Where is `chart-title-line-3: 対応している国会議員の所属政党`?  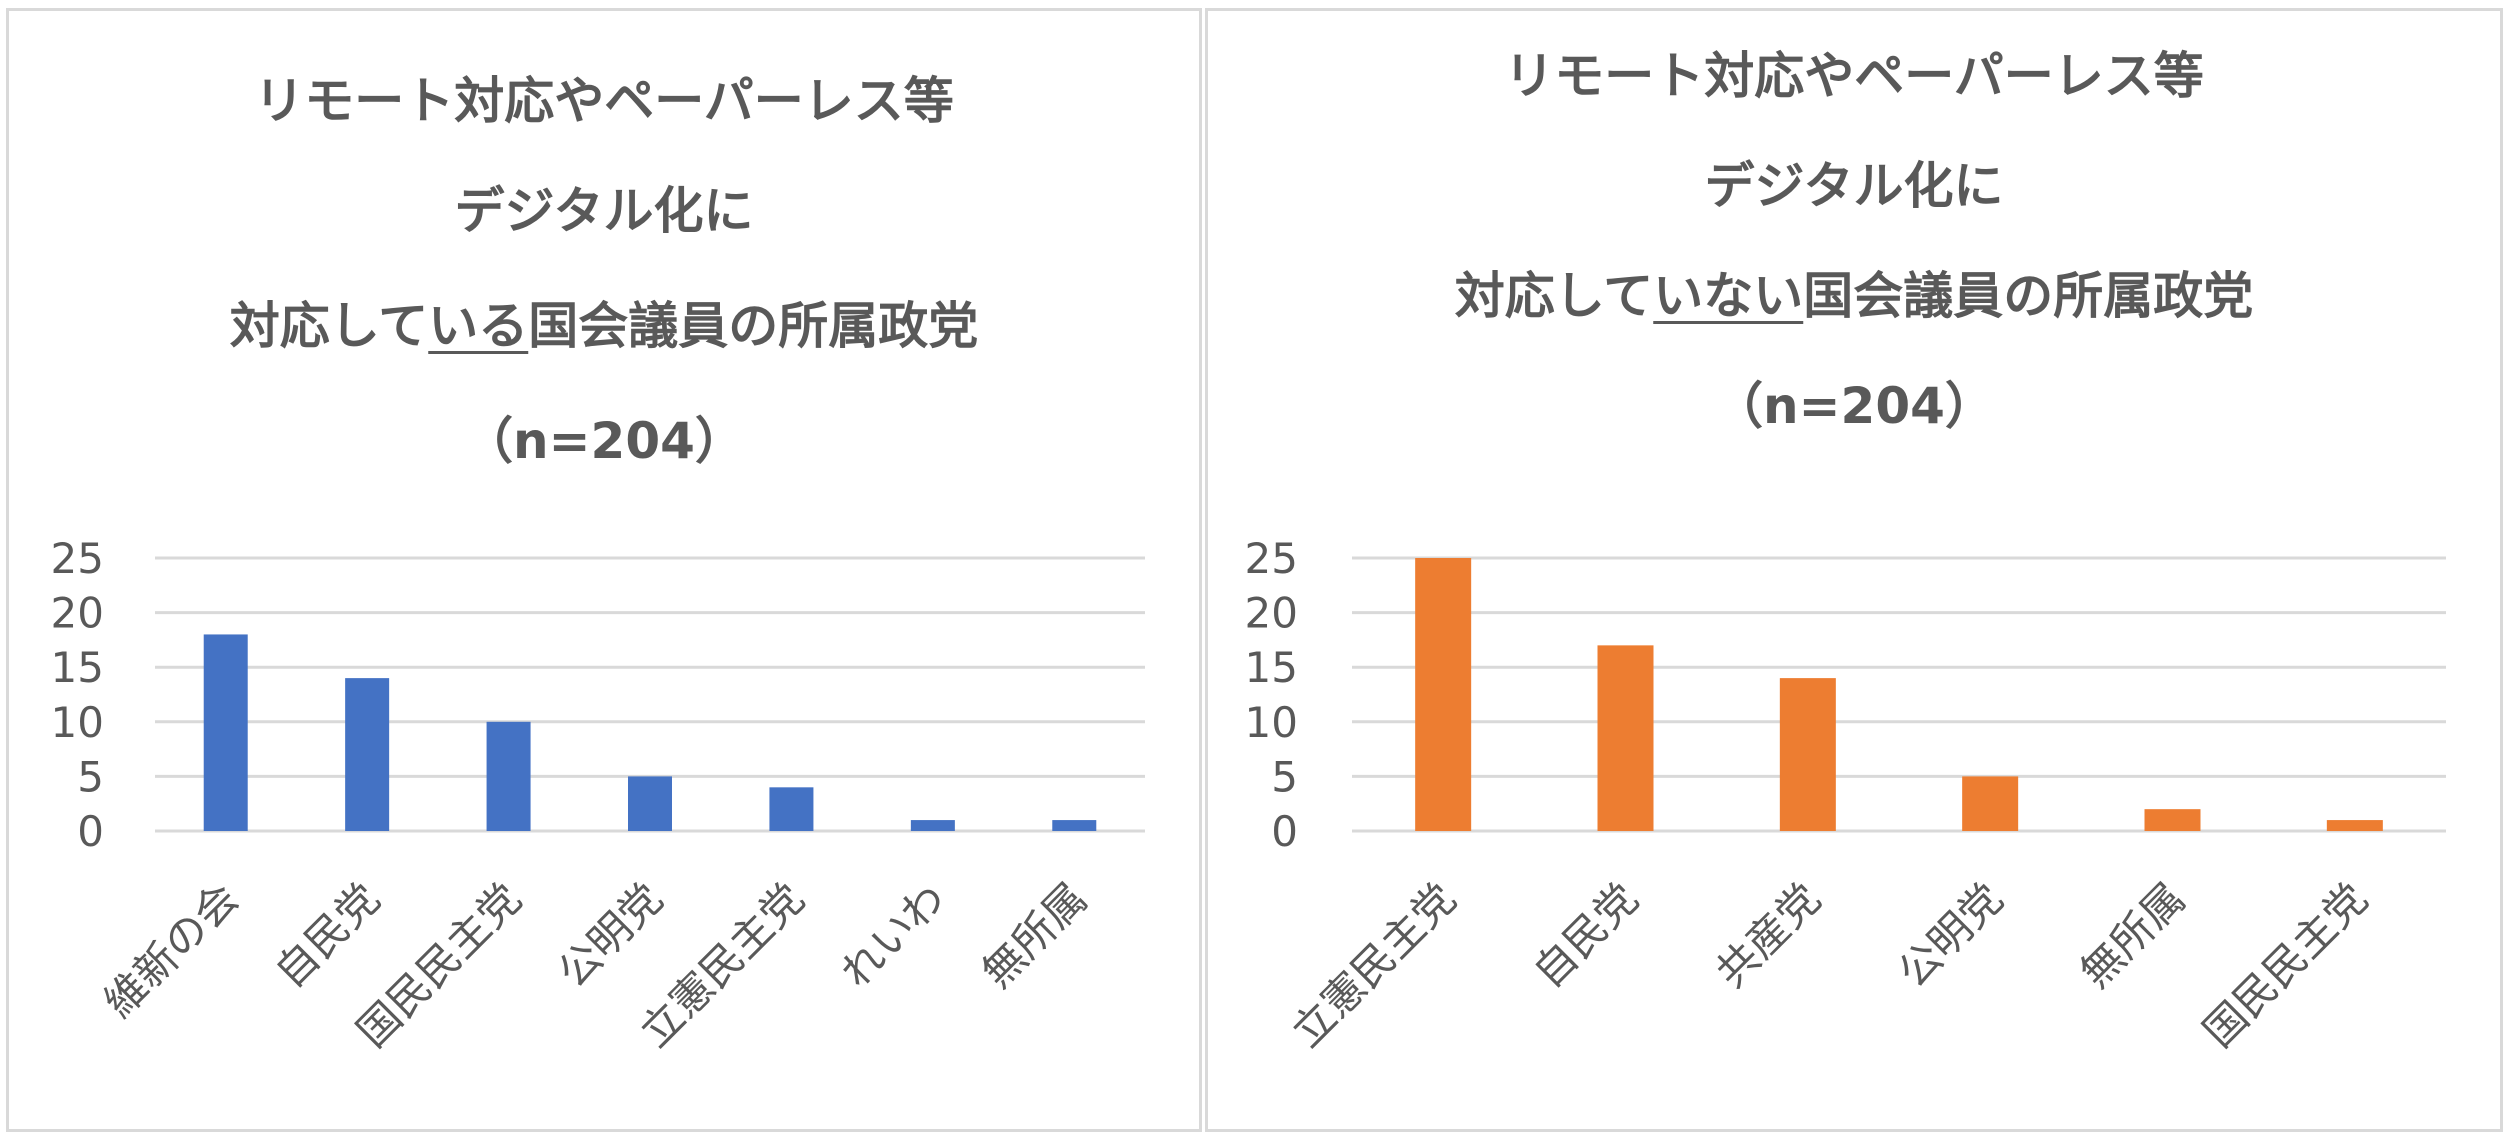 chart-title-line-3: 対応している国会議員の所属政党 is located at coordinates (604, 326).